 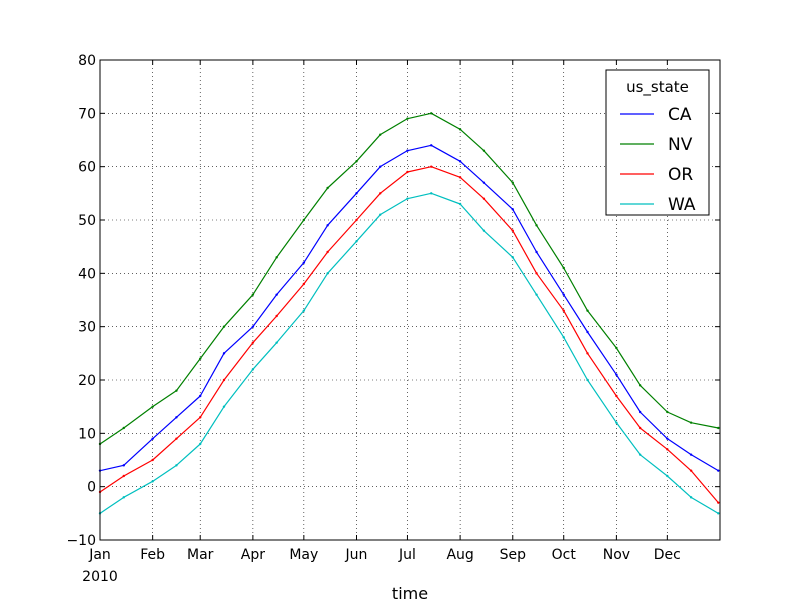 I want to click on legend-box, so click(x=657, y=142).